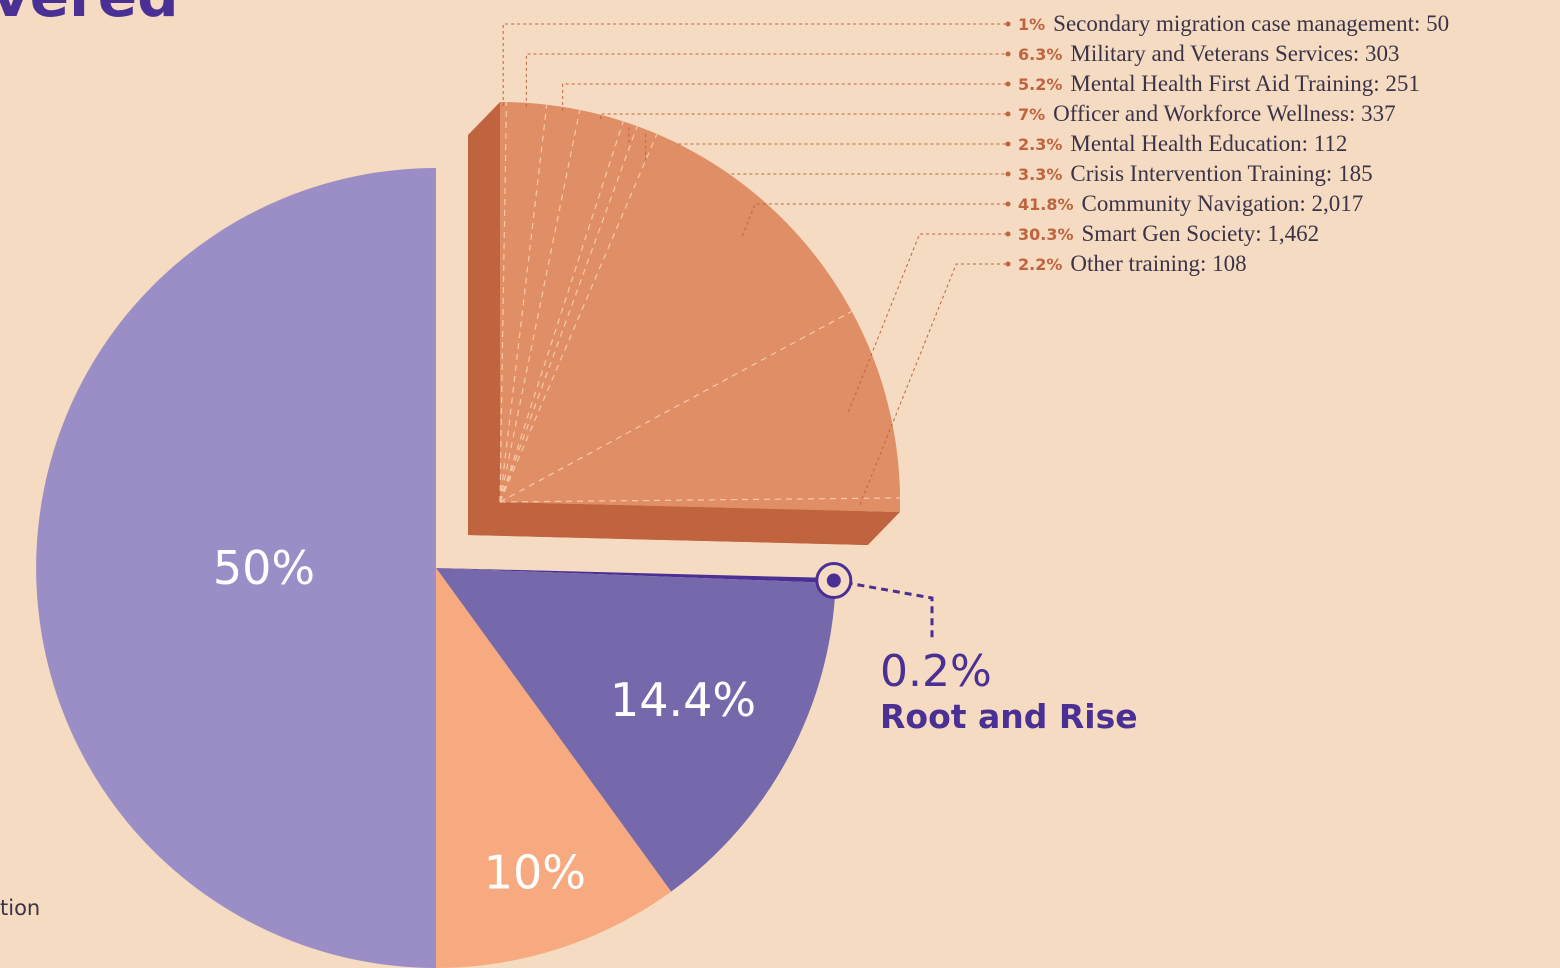 This screenshot has width=1560, height=968. I want to click on breakdown-label: Smart Gen Society: 1,462, so click(1201, 233).